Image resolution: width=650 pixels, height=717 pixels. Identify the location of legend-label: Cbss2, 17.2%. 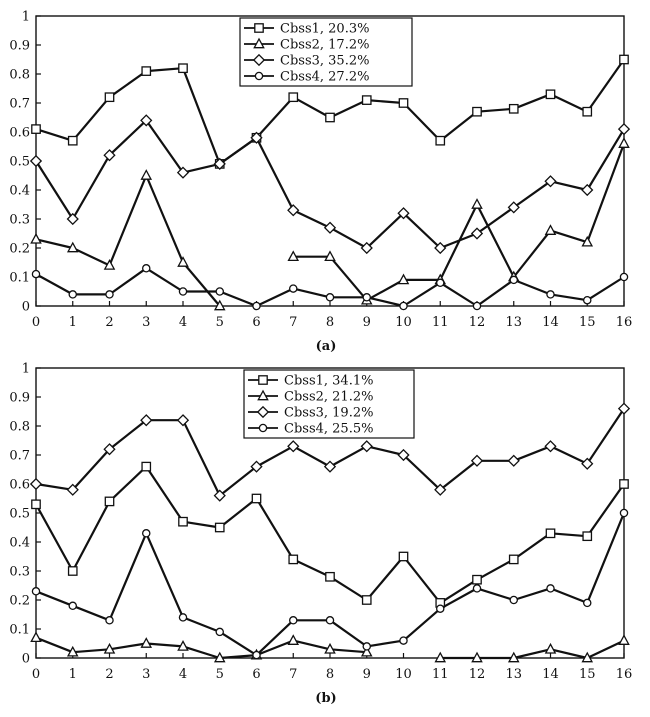
(324, 45).